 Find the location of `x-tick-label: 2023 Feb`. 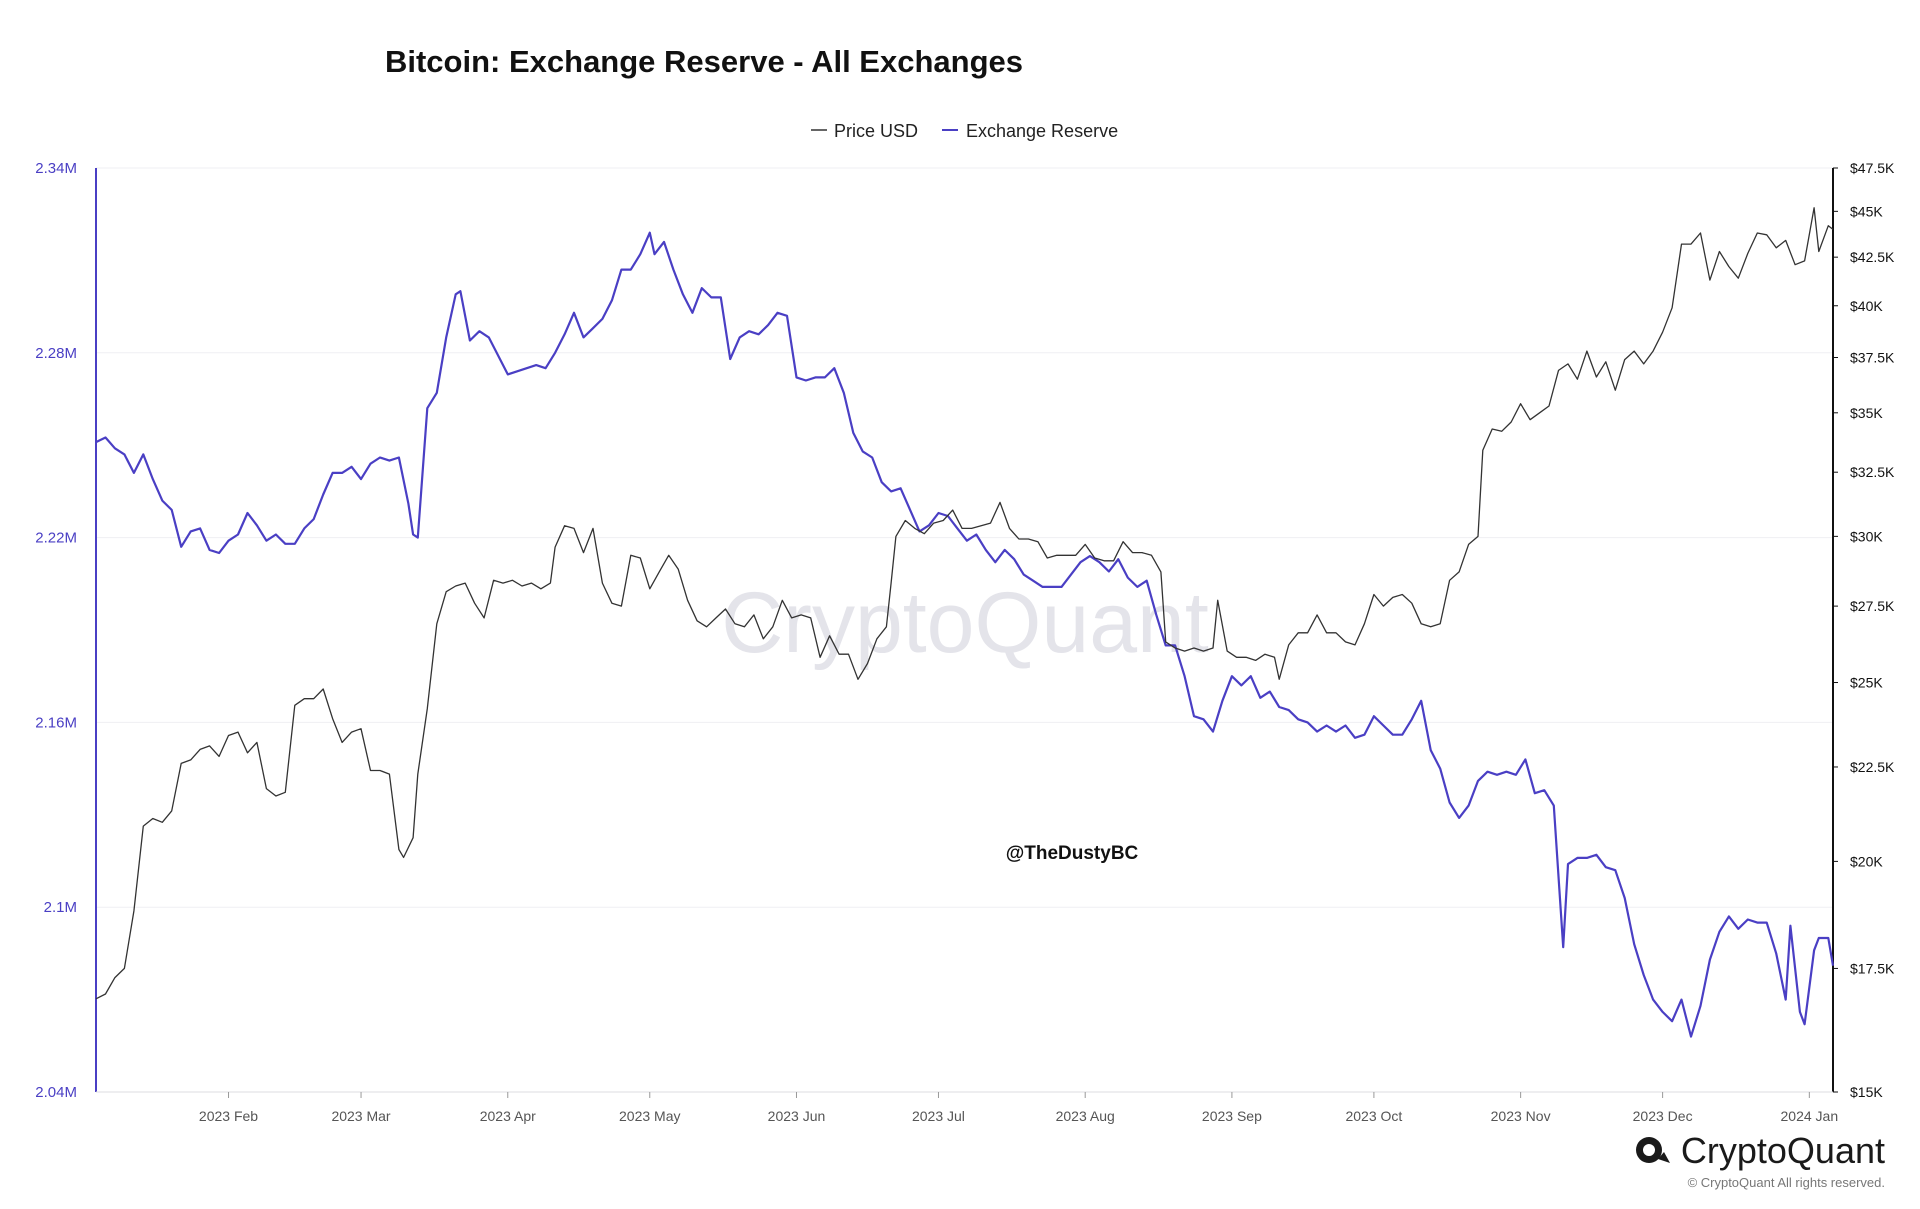

x-tick-label: 2023 Feb is located at coordinates (228, 1116).